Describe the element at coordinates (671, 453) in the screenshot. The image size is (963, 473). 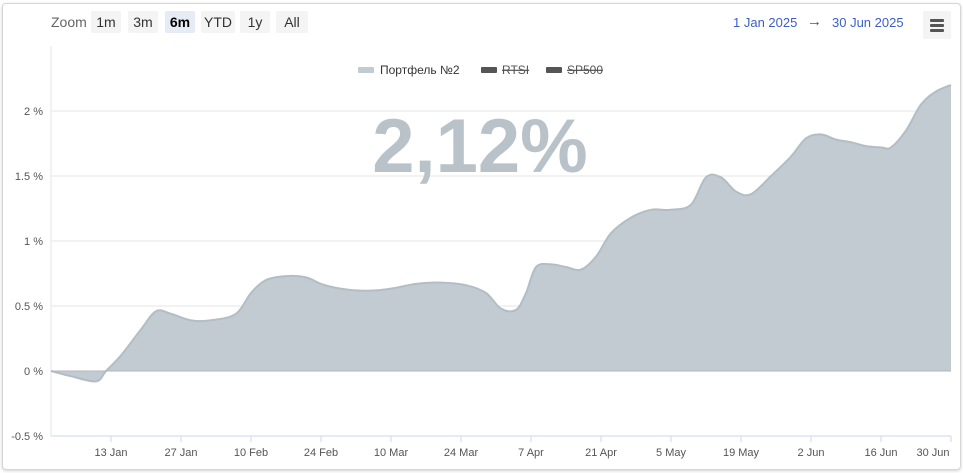
I see `x-tick-label: 5 May` at that location.